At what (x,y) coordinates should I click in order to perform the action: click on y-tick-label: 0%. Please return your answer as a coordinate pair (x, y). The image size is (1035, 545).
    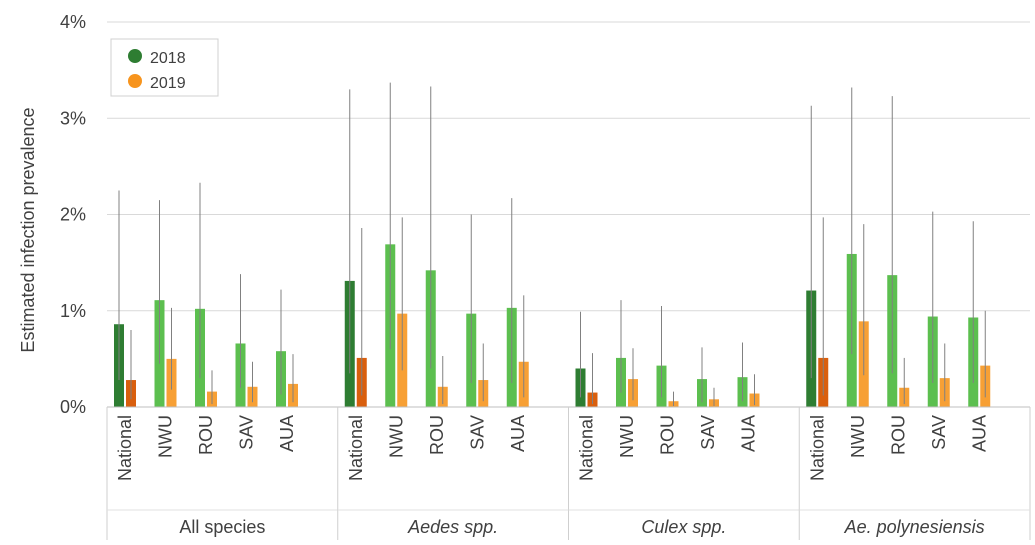
    Looking at the image, I should click on (73, 407).